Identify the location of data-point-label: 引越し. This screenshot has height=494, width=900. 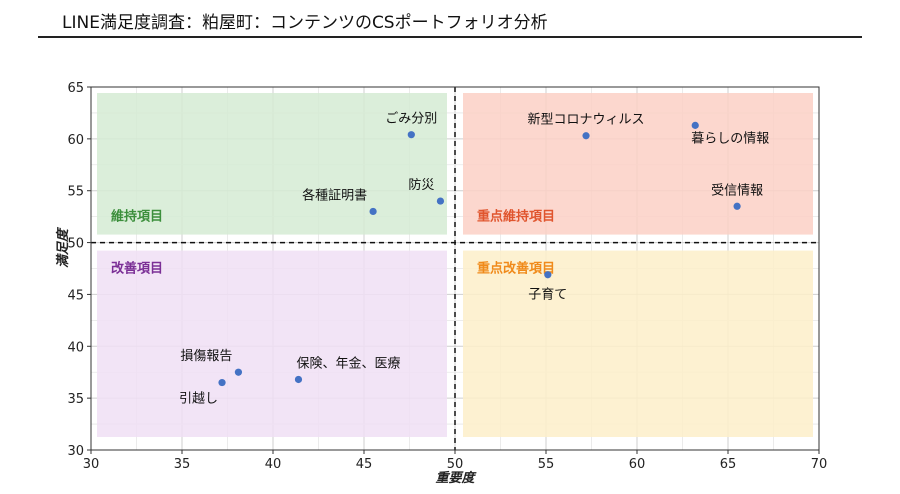
(198, 399).